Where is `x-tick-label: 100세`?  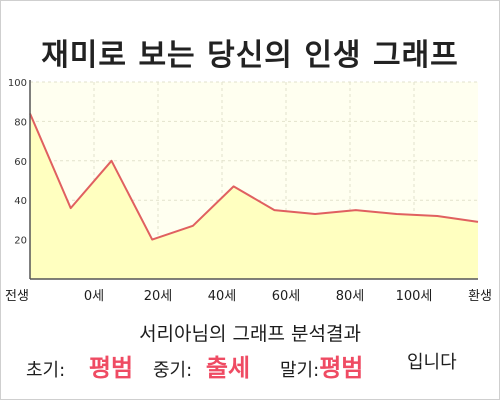
x-tick-label: 100세 is located at coordinates (414, 296).